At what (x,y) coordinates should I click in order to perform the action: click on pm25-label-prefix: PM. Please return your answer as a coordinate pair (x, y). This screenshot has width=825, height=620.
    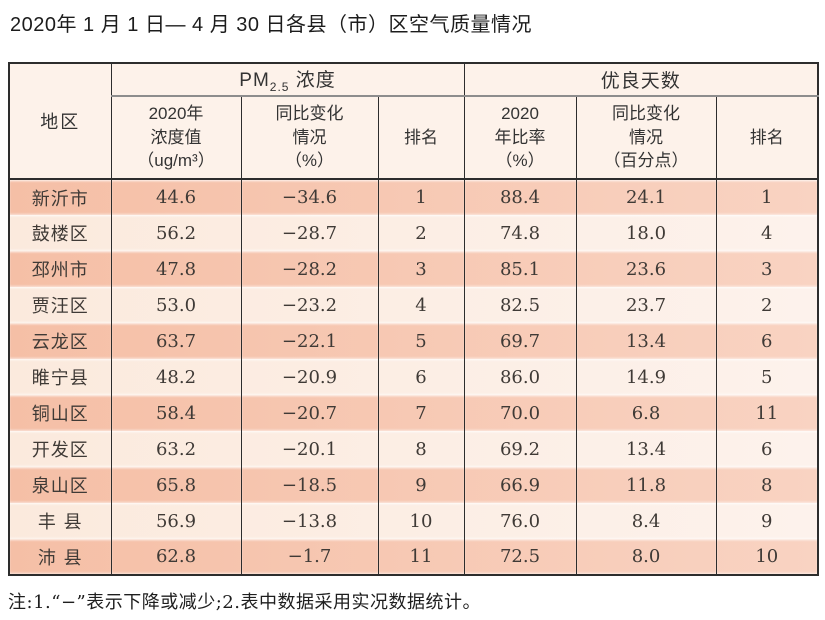
    Looking at the image, I should click on (254, 81).